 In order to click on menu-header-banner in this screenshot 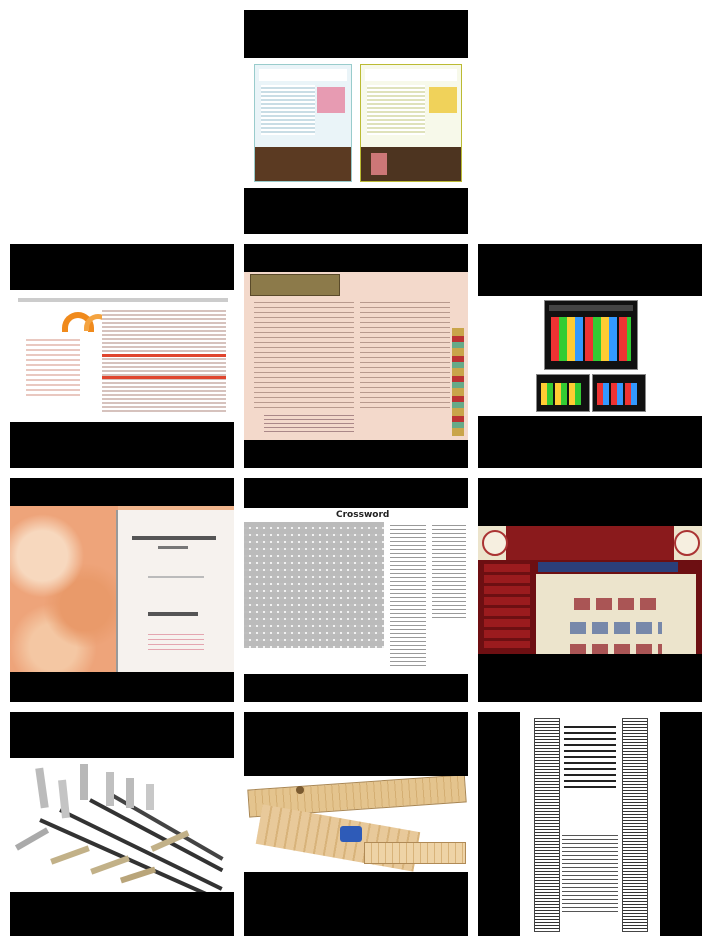, I will do `click(295, 285)`.